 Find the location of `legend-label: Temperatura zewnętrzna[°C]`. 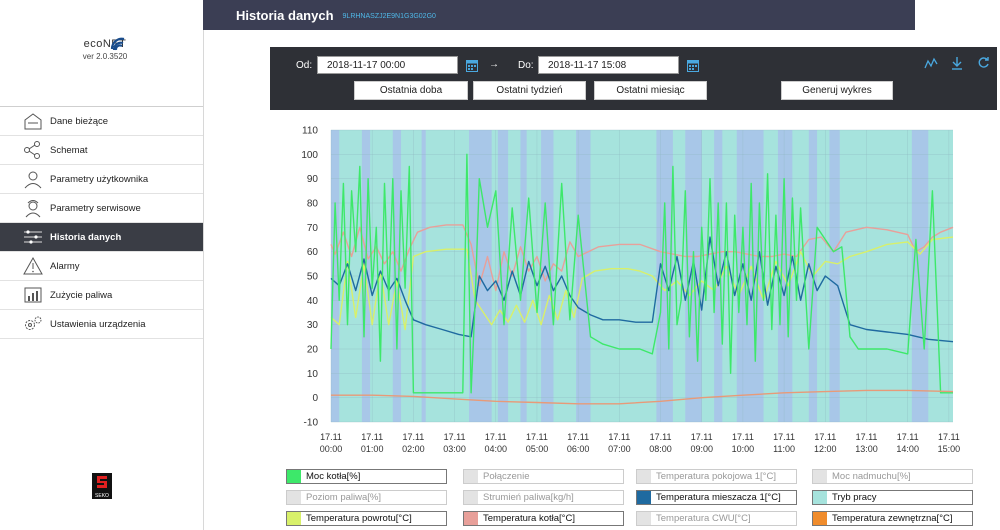

legend-label: Temperatura zewnętrzna[°C] is located at coordinates (892, 518).